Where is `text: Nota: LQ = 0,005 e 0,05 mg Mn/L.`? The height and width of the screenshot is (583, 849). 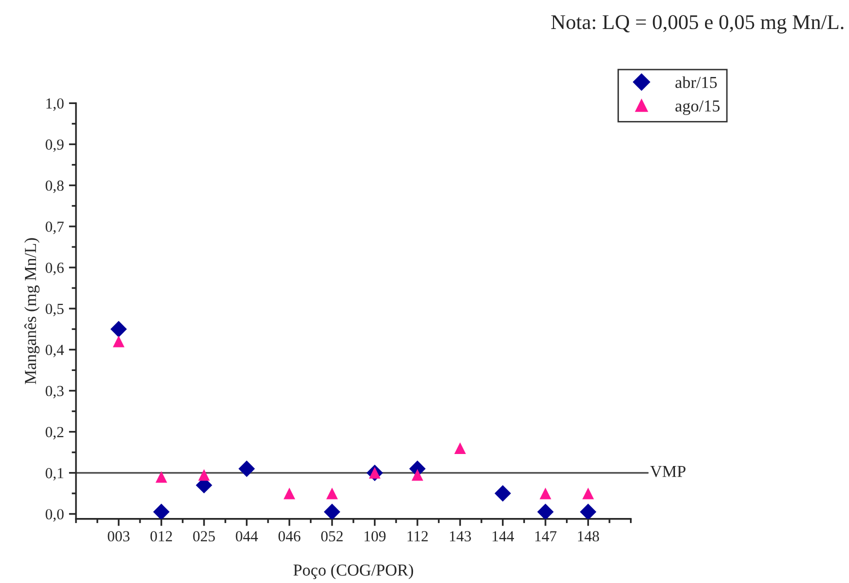 text: Nota: LQ = 0,005 e 0,05 mg Mn/L. is located at coordinates (697, 24).